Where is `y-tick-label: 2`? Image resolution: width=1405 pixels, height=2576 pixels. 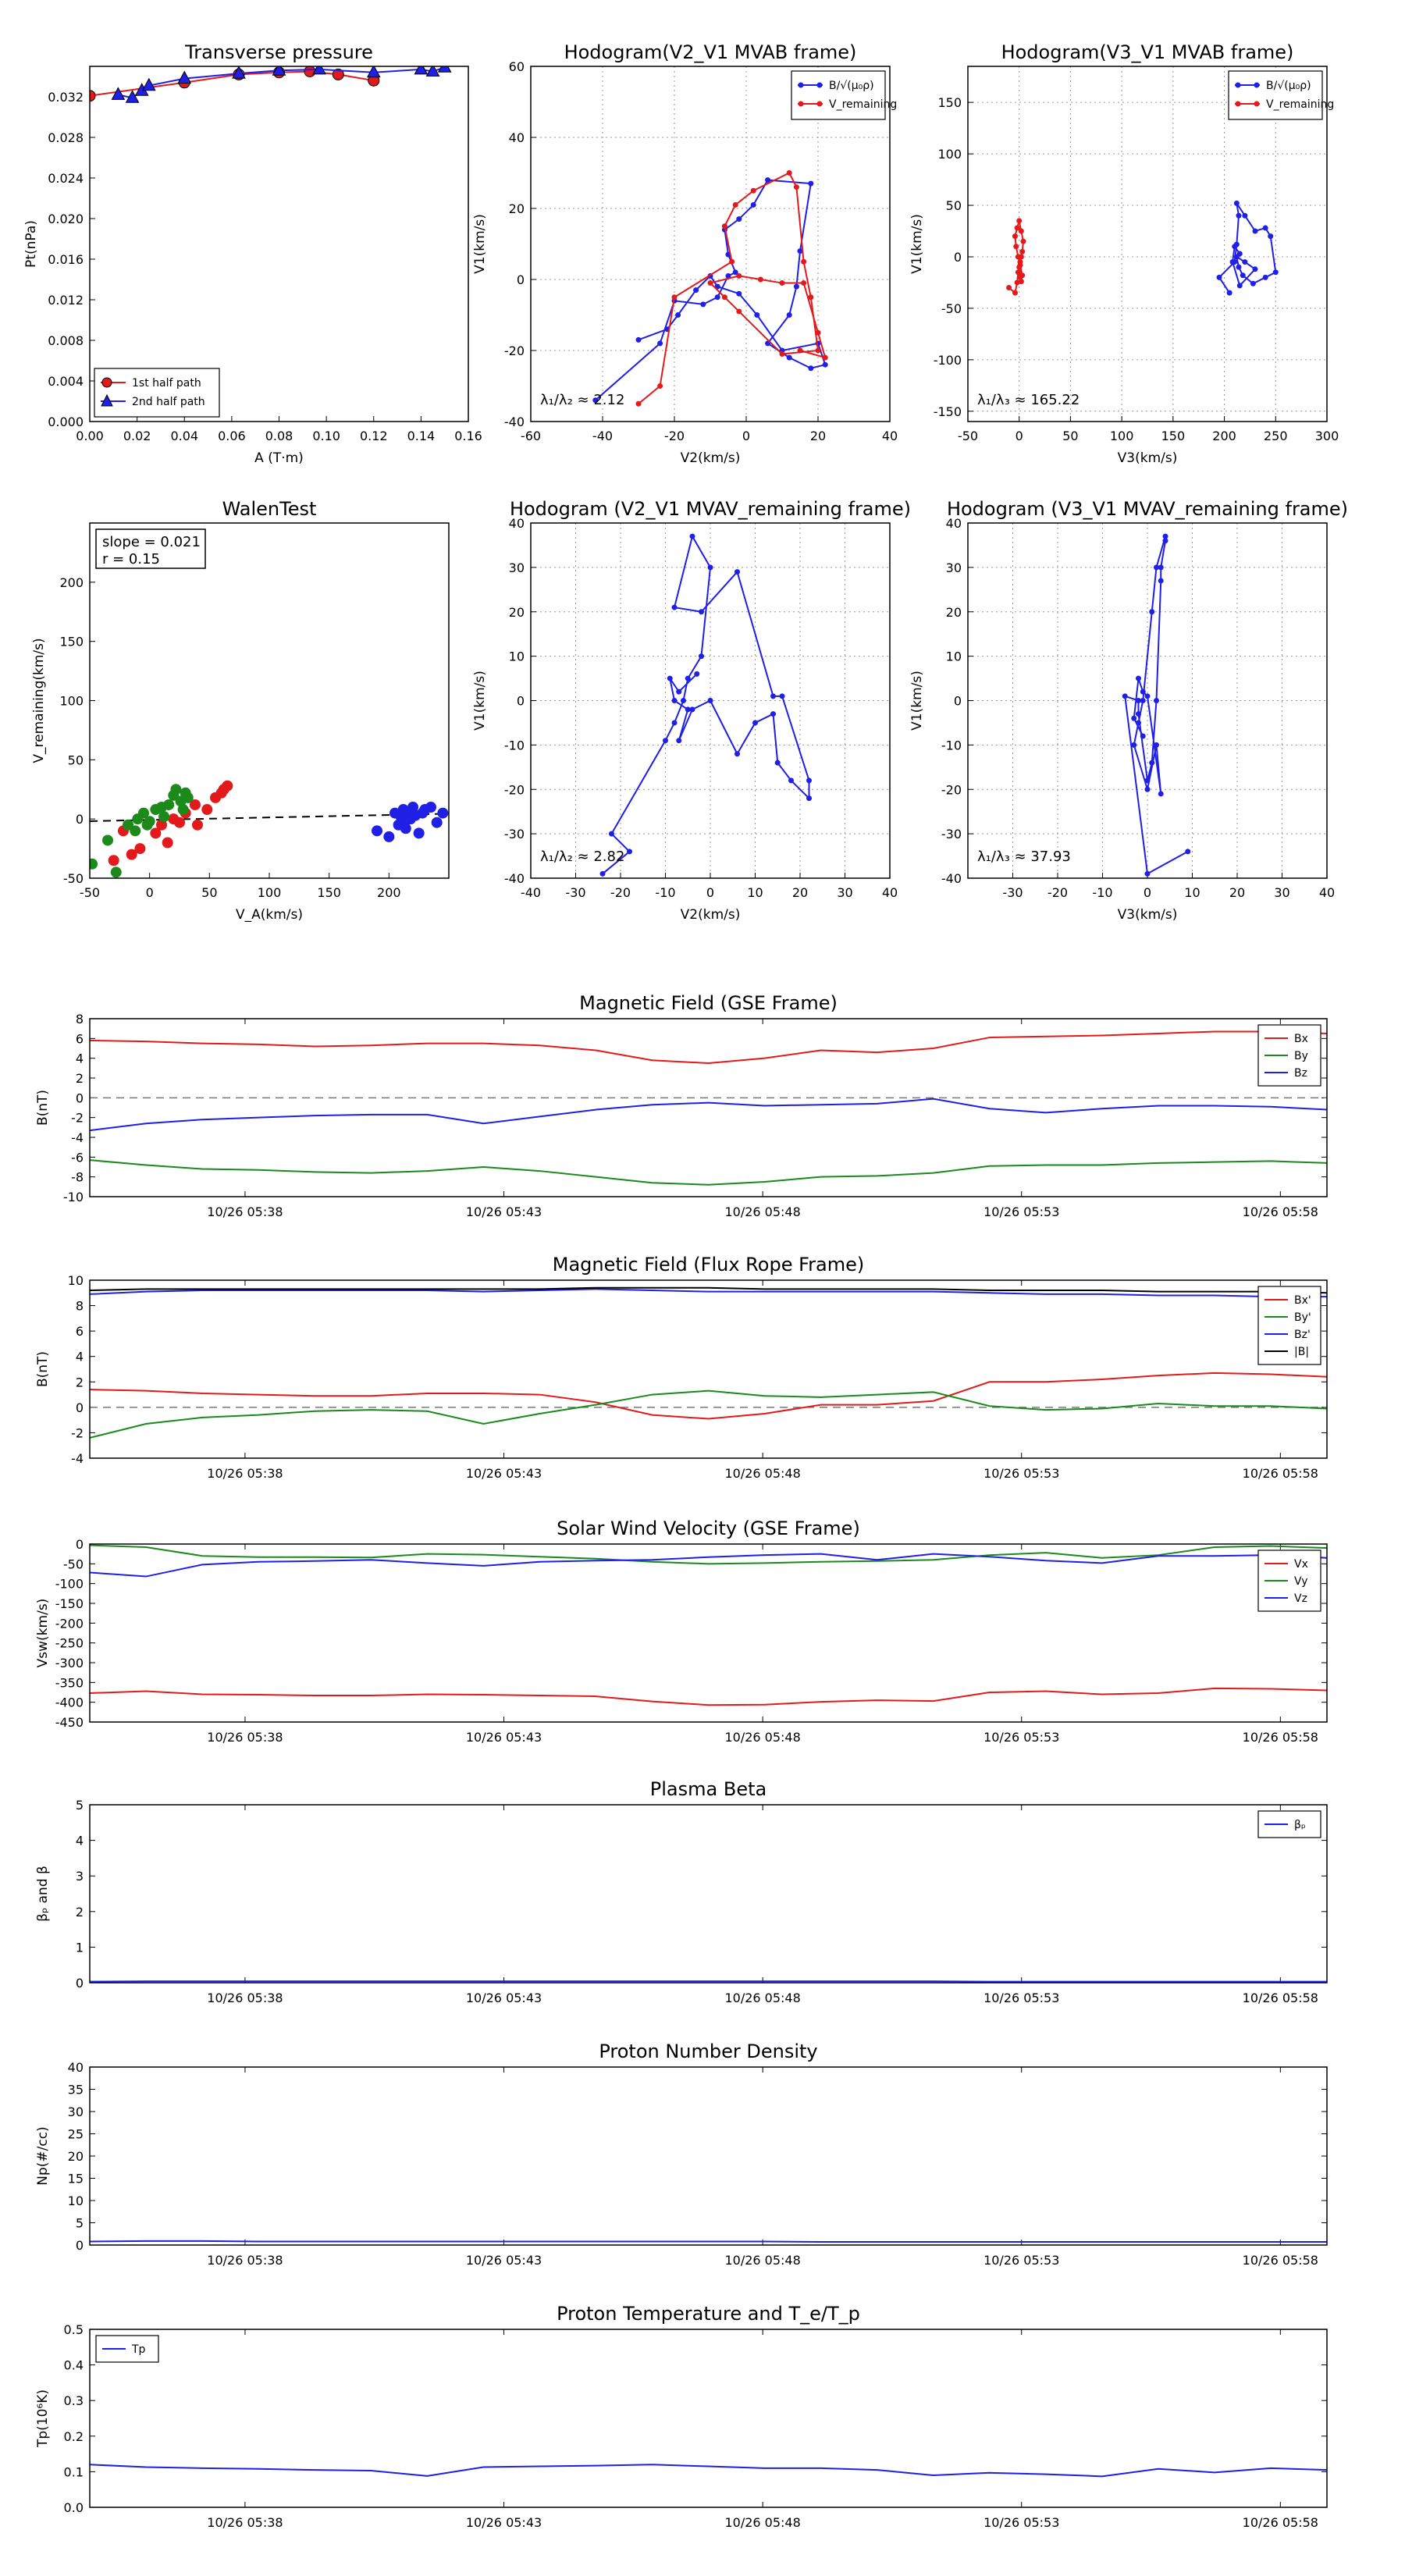 y-tick-label: 2 is located at coordinates (80, 1078).